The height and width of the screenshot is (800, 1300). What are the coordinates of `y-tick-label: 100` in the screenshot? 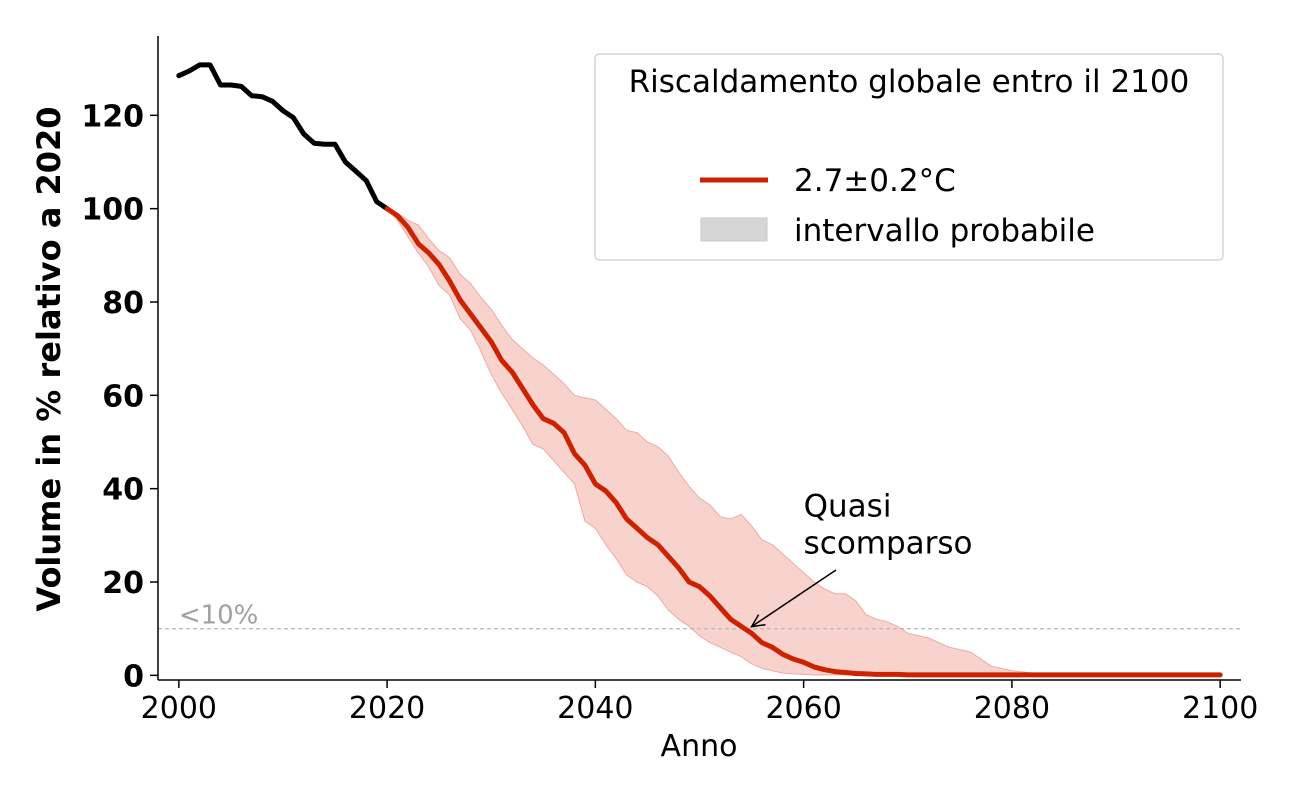 It's located at (112, 210).